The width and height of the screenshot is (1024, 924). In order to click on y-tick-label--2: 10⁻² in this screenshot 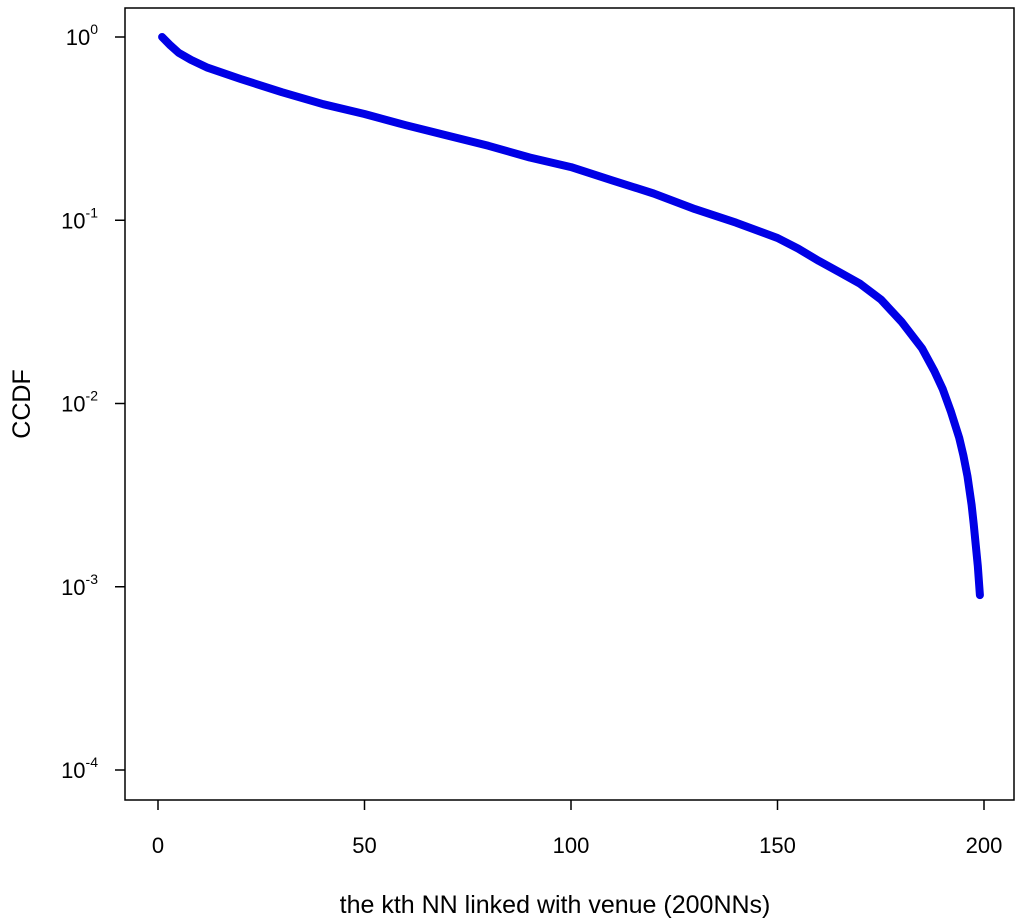, I will do `click(79, 402)`.